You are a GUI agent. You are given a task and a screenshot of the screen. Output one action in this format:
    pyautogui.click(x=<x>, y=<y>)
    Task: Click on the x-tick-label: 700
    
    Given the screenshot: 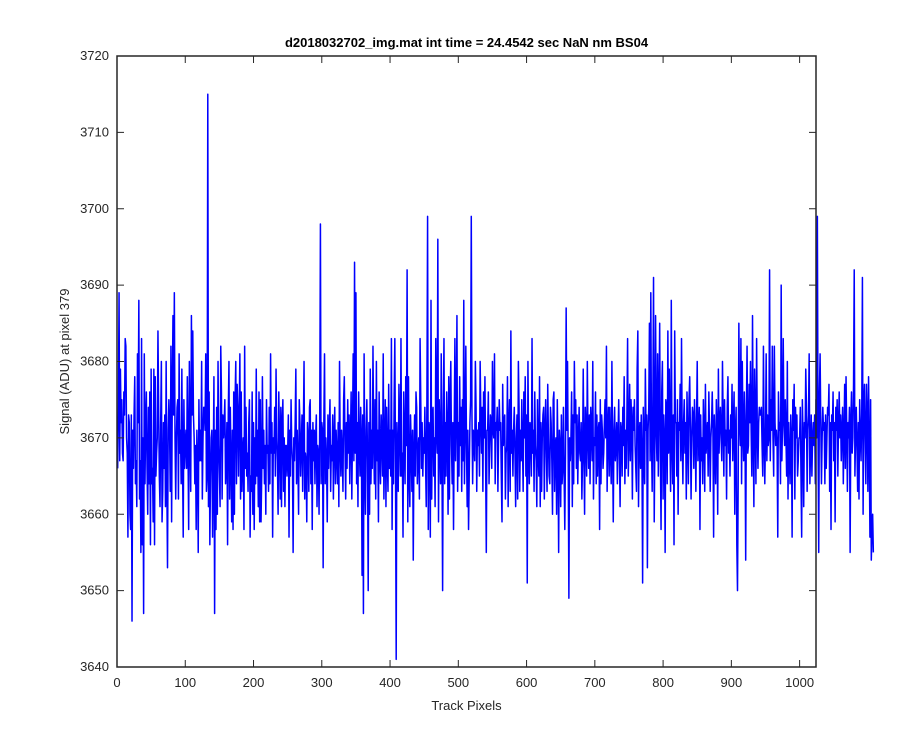 What is the action you would take?
    pyautogui.click(x=595, y=682)
    